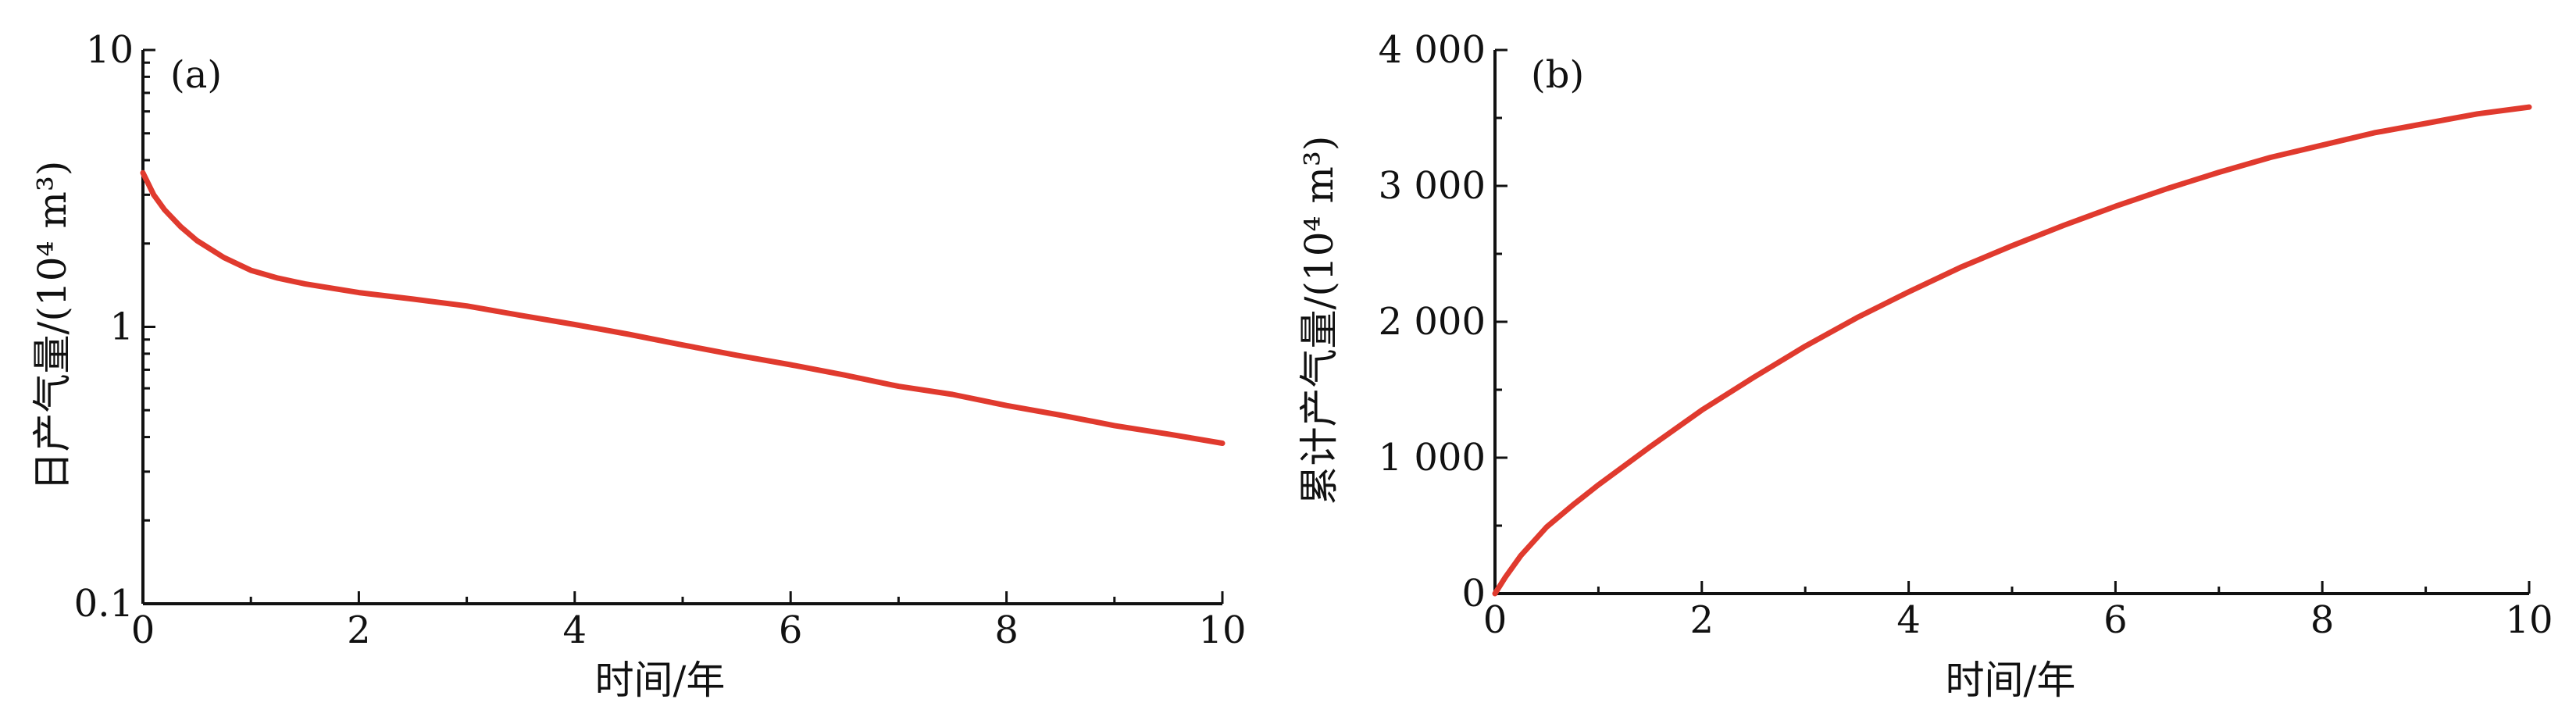 This screenshot has height=717, width=2576. I want to click on y-tick-label-a: 10, so click(110, 50).